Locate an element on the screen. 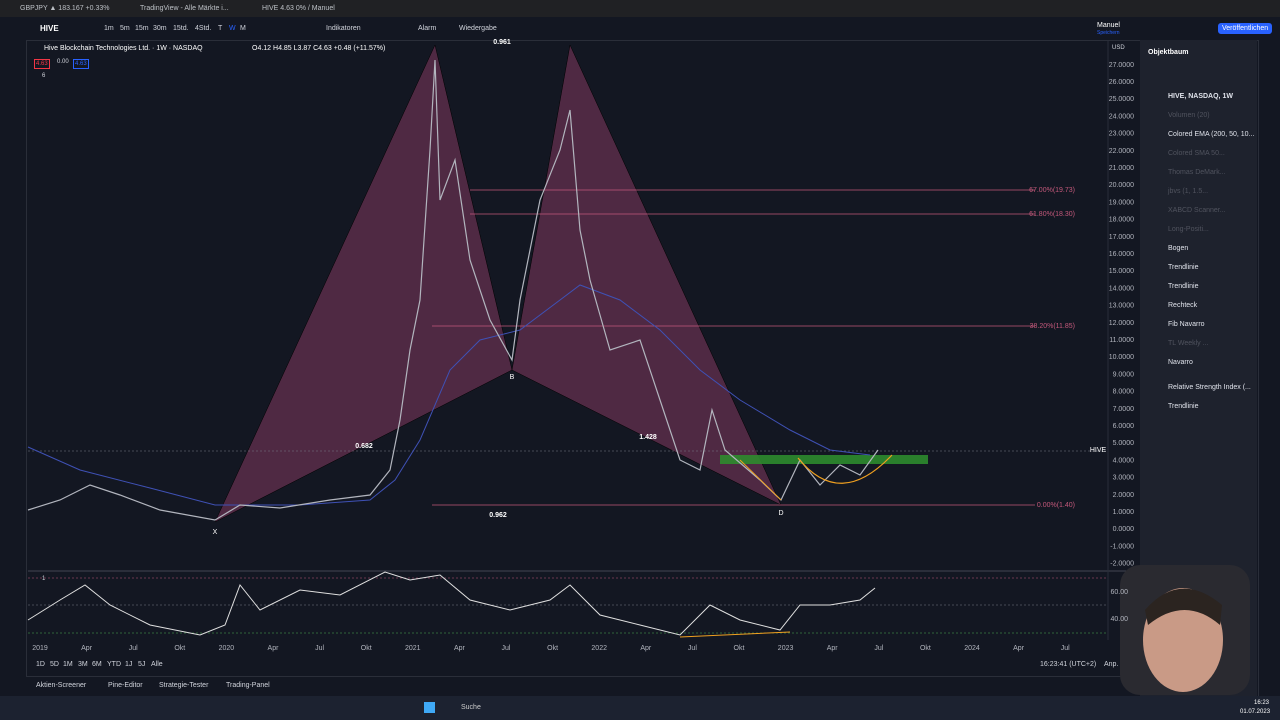 This screenshot has height=720, width=1280. rsi-pane-label: 1 is located at coordinates (44, 579).